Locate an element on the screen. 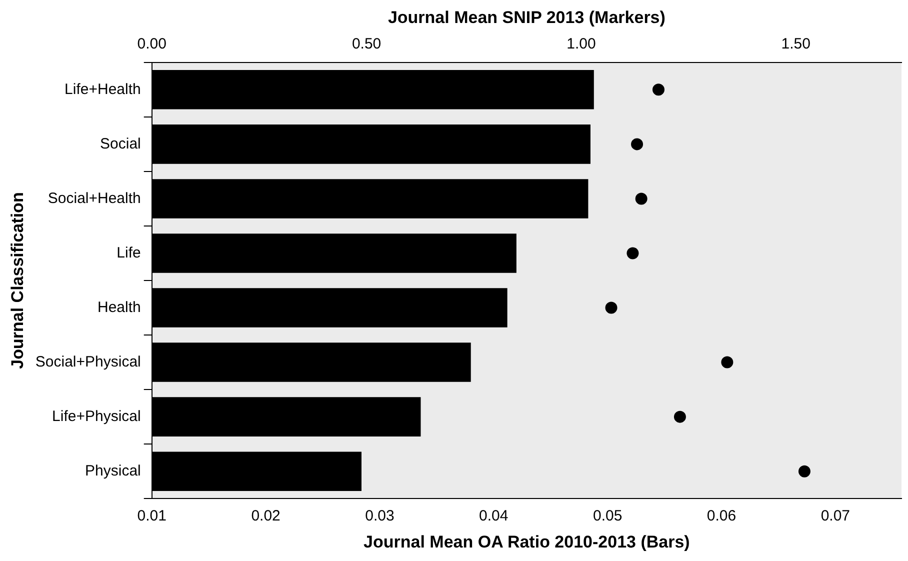 This screenshot has height=561, width=908. y-tick-label: Life+Health is located at coordinates (102, 89).